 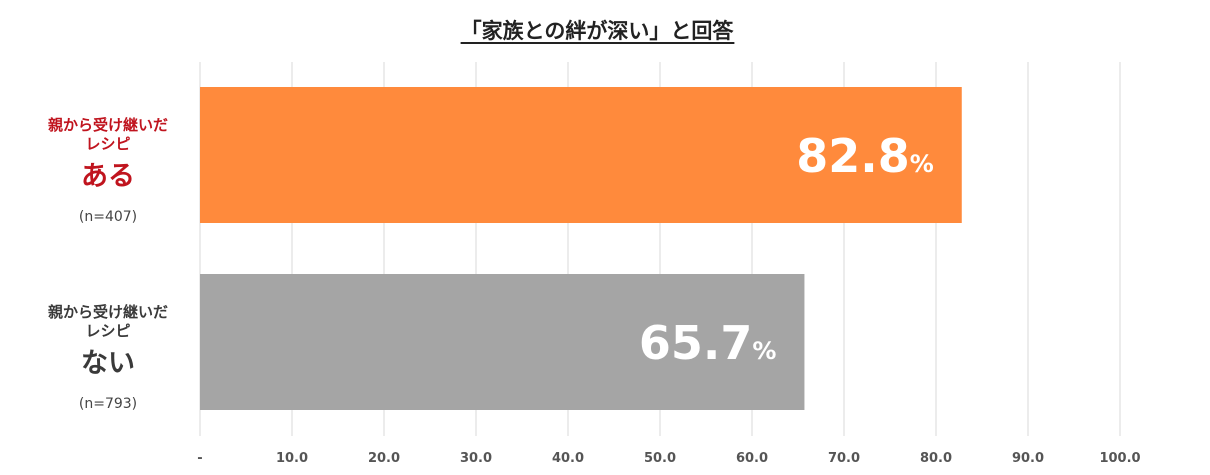 What do you see at coordinates (752, 458) in the screenshot?
I see `x-tick-label: 60.0` at bounding box center [752, 458].